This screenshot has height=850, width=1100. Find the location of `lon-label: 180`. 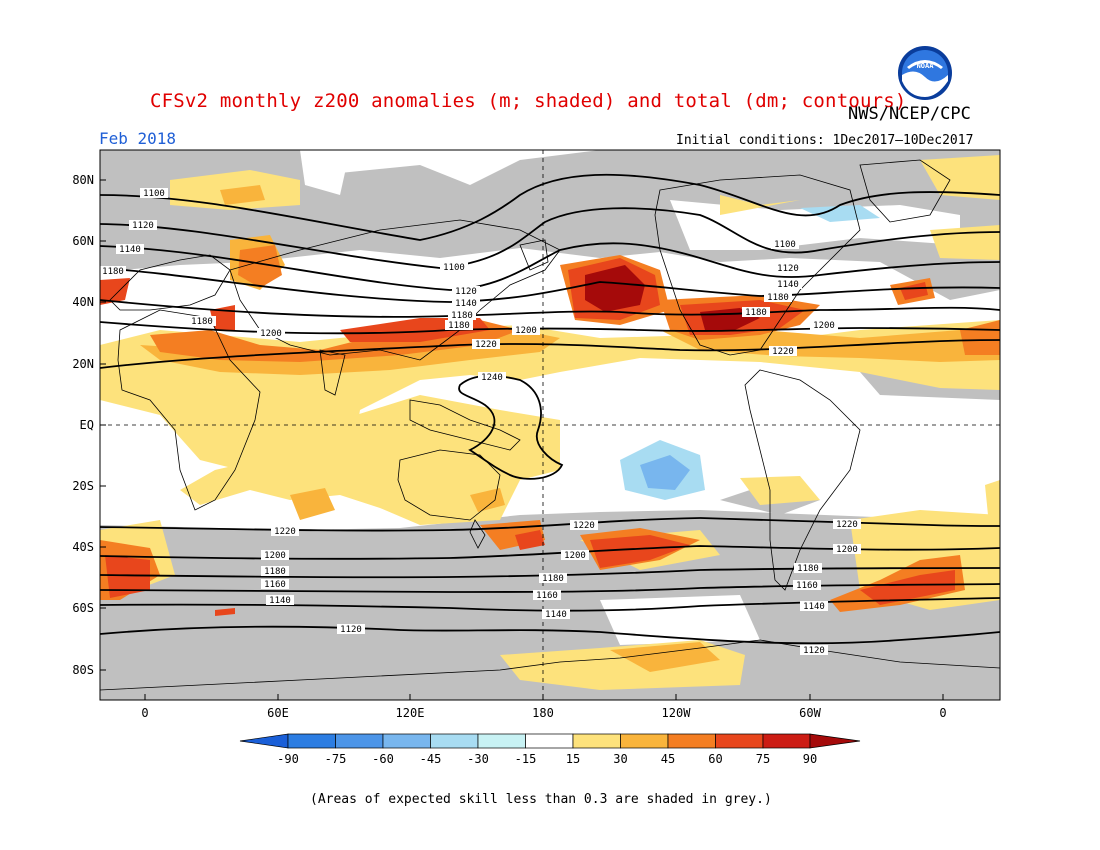

lon-label: 180 is located at coordinates (543, 713).